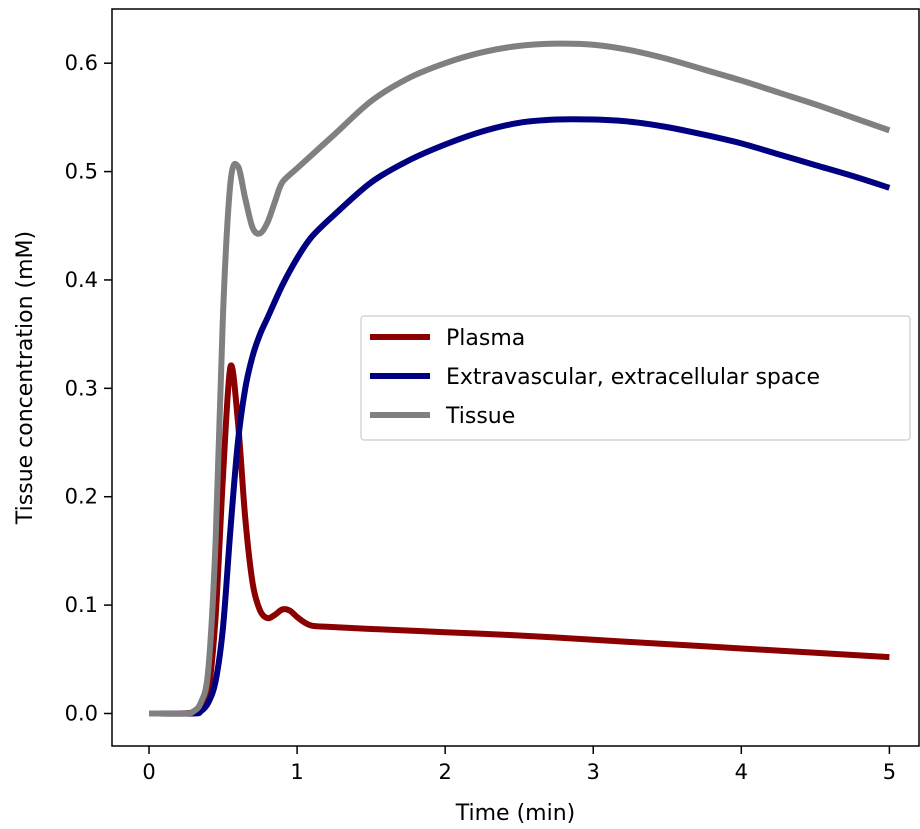 This screenshot has width=920, height=829. What do you see at coordinates (81, 388) in the screenshot?
I see `y-tick-label: 0.3` at bounding box center [81, 388].